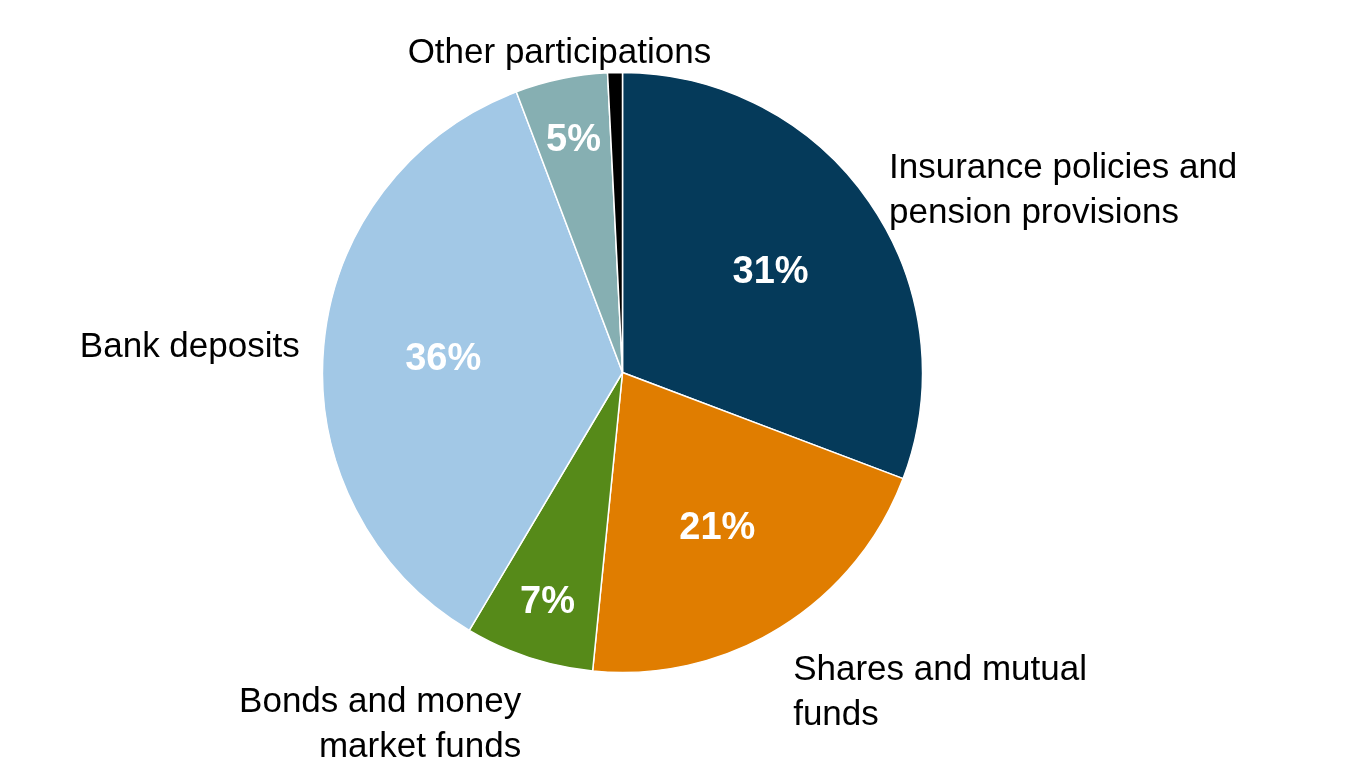  What do you see at coordinates (573, 137) in the screenshot?
I see `data-label: 5%` at bounding box center [573, 137].